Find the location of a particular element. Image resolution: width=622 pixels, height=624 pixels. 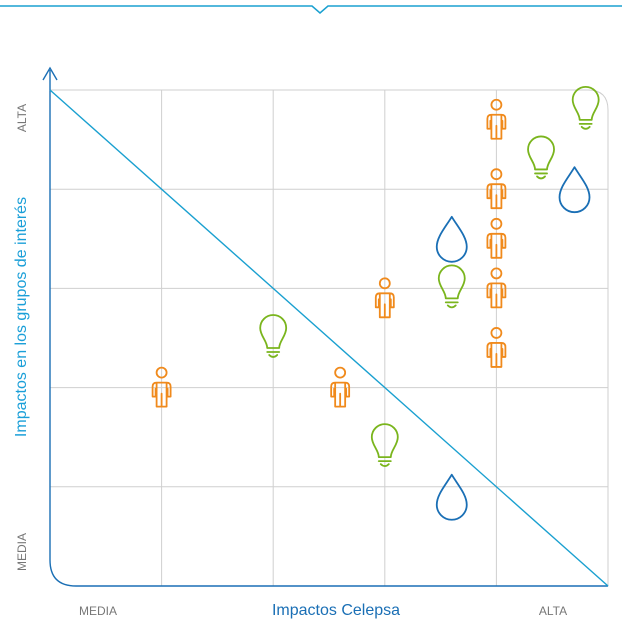

x-tick-low: MEDIA is located at coordinates (98, 611).